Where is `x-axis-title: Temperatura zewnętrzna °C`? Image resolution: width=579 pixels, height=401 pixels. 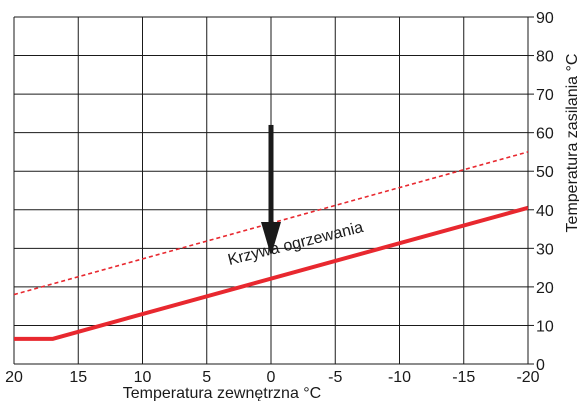 x-axis-title: Temperatura zewnętrzna °C is located at coordinates (222, 393).